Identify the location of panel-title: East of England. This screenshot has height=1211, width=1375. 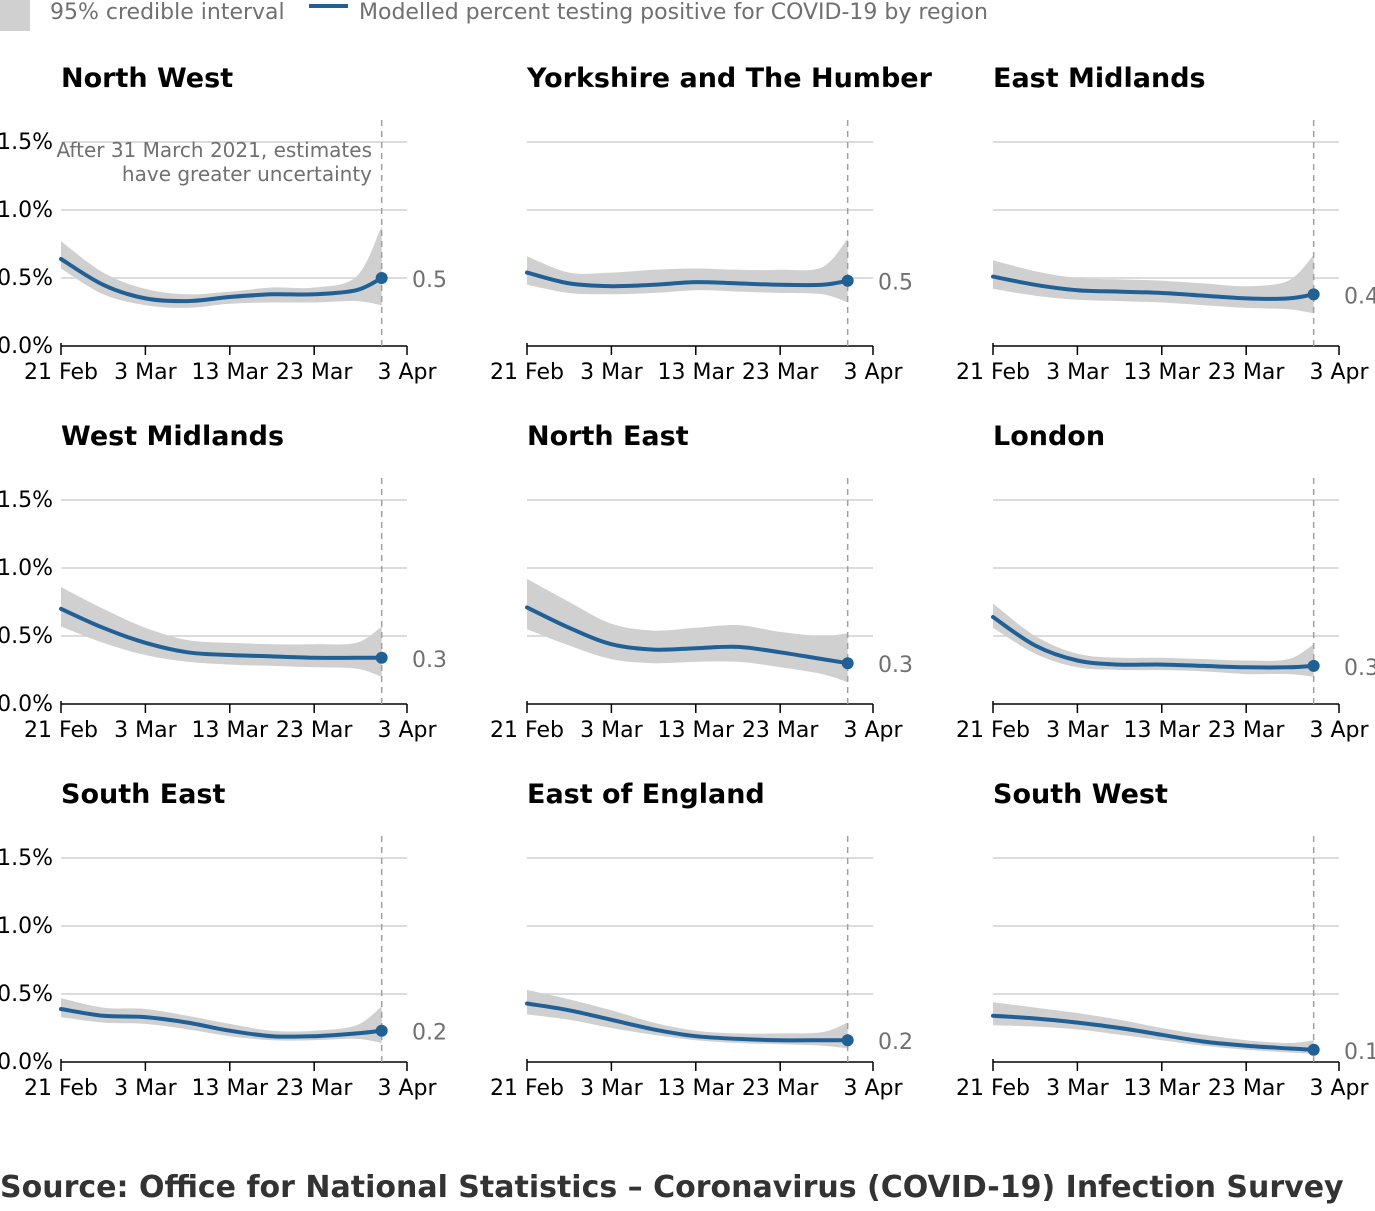
(646, 794).